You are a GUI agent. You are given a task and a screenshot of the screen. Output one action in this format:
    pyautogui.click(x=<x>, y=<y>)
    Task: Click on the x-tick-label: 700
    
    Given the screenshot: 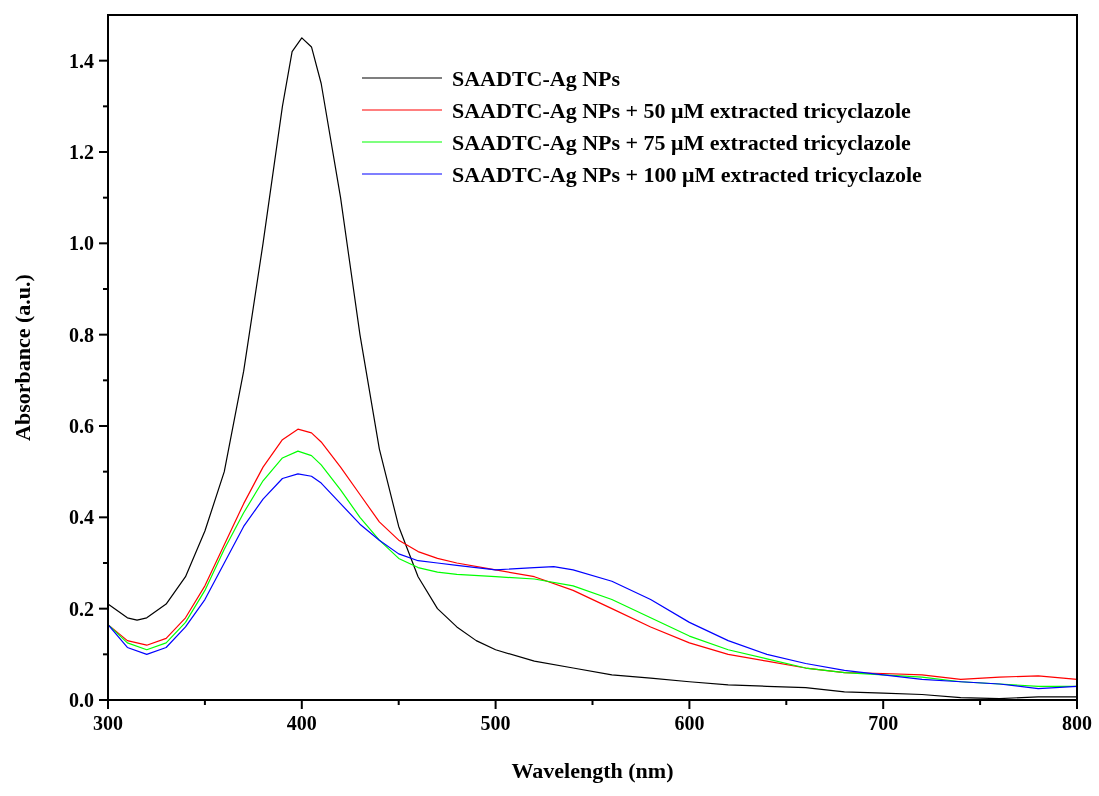 What is the action you would take?
    pyautogui.click(x=883, y=723)
    